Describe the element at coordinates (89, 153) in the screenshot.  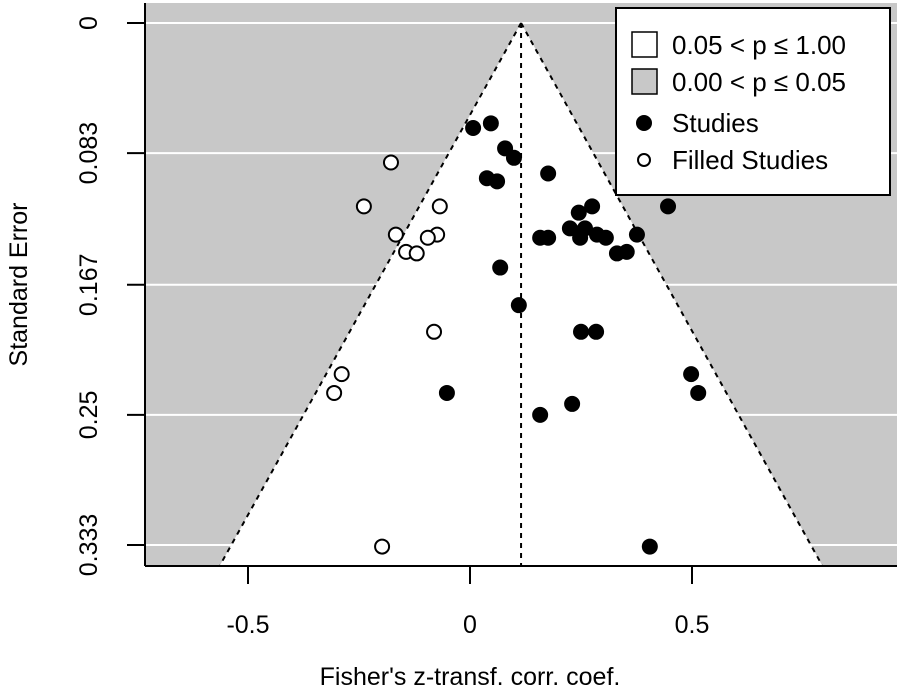
I see `y-tick-label: 0.083` at that location.